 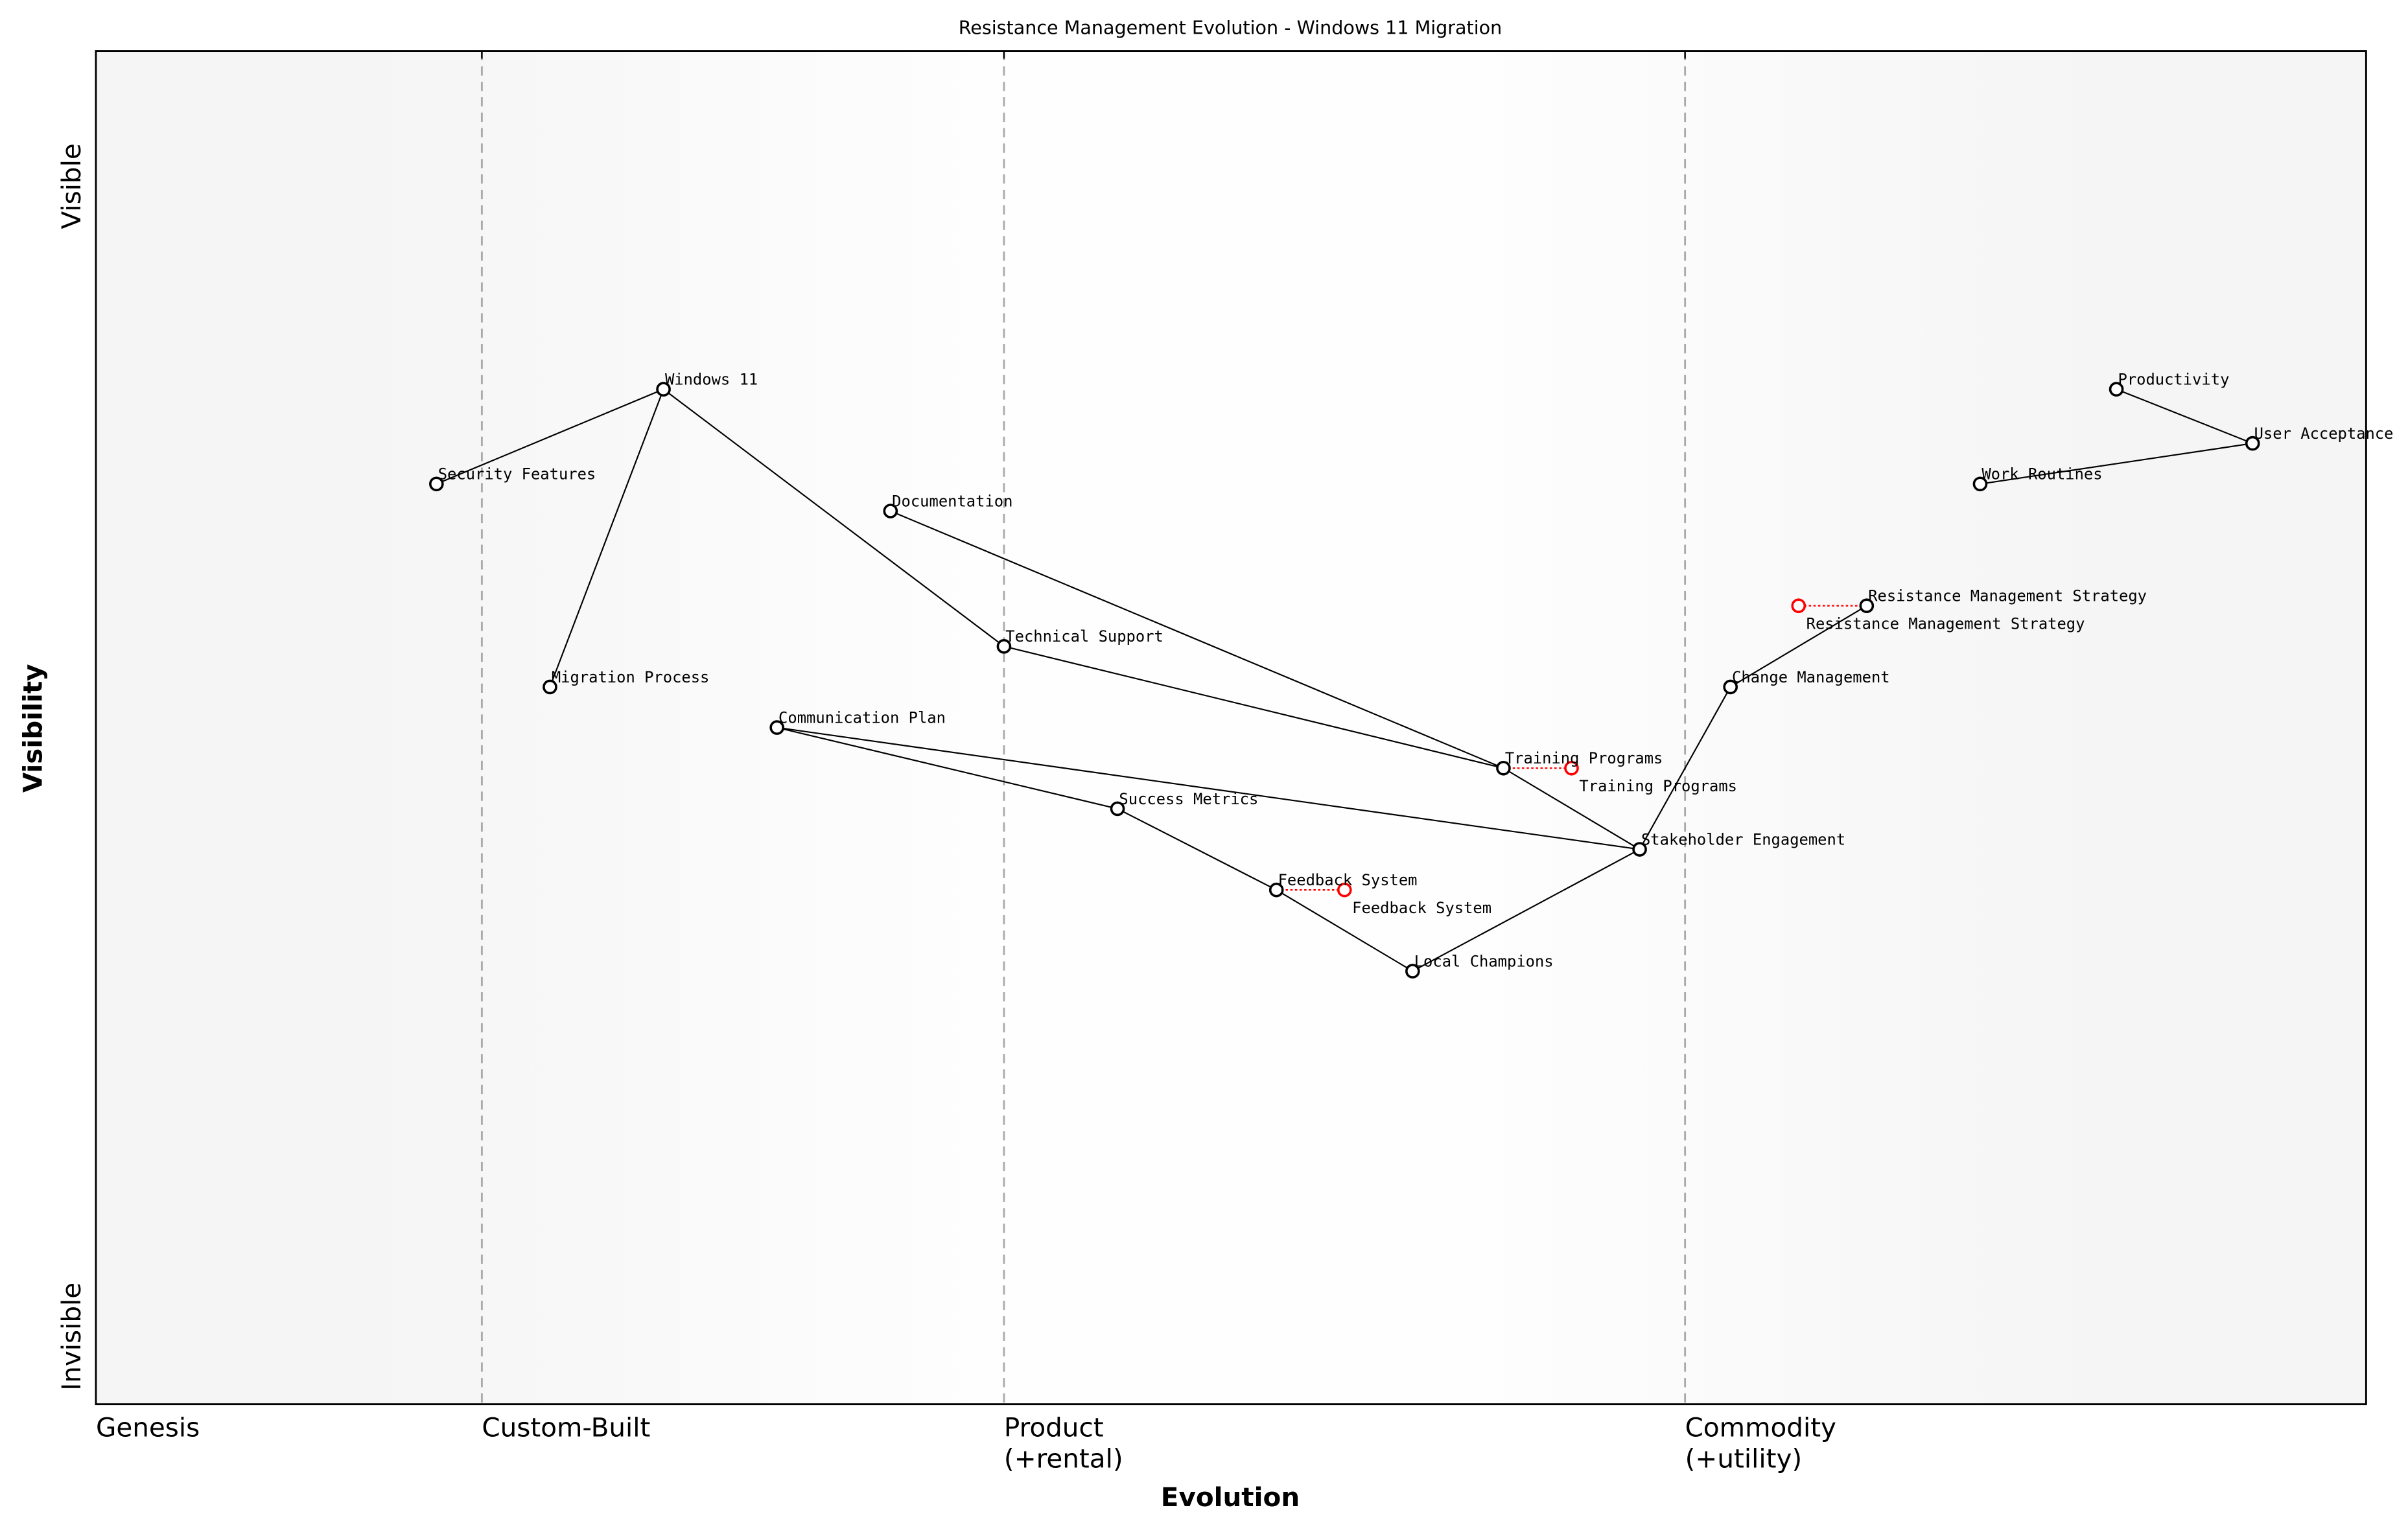 What do you see at coordinates (947, 768) in the screenshot?
I see `link-communication-plan-to-success-metrics` at bounding box center [947, 768].